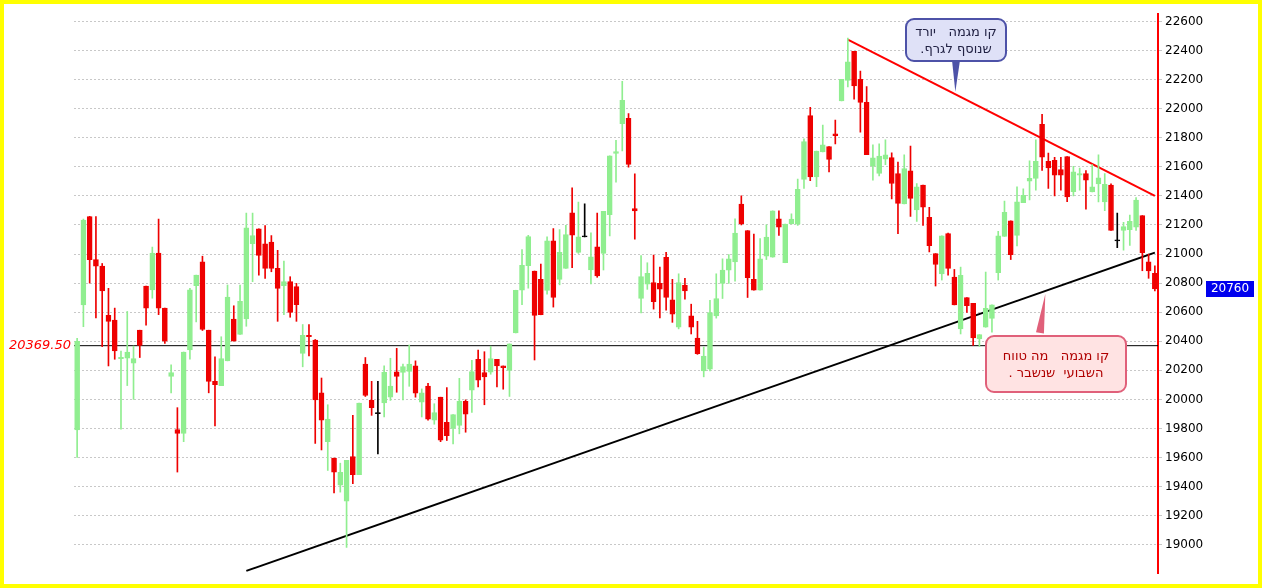 The height and width of the screenshot is (588, 1262). I want to click on y-tick-label: 21000, so click(1184, 253).